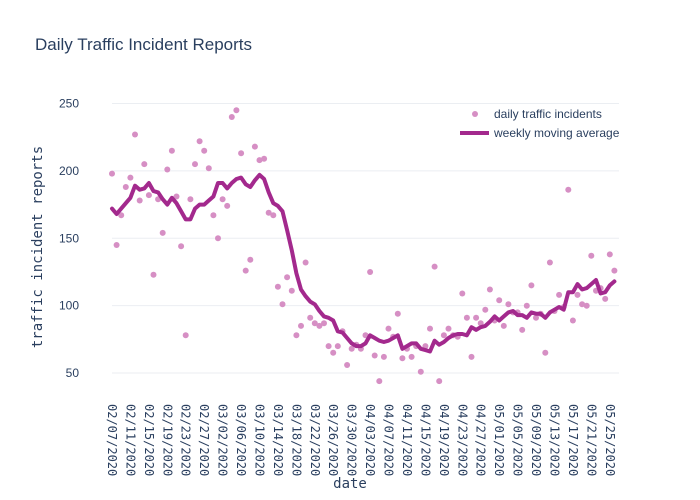  I want to click on x-tick-label-7: 03/06/2020, so click(241, 440).